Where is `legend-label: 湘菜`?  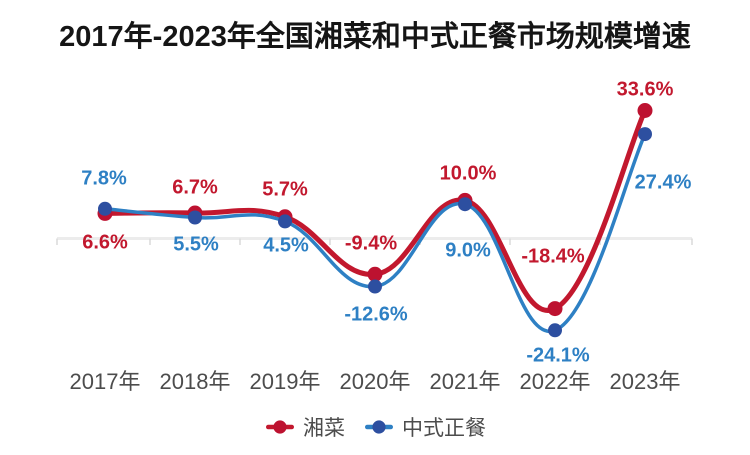 legend-label: 湘菜 is located at coordinates (324, 428).